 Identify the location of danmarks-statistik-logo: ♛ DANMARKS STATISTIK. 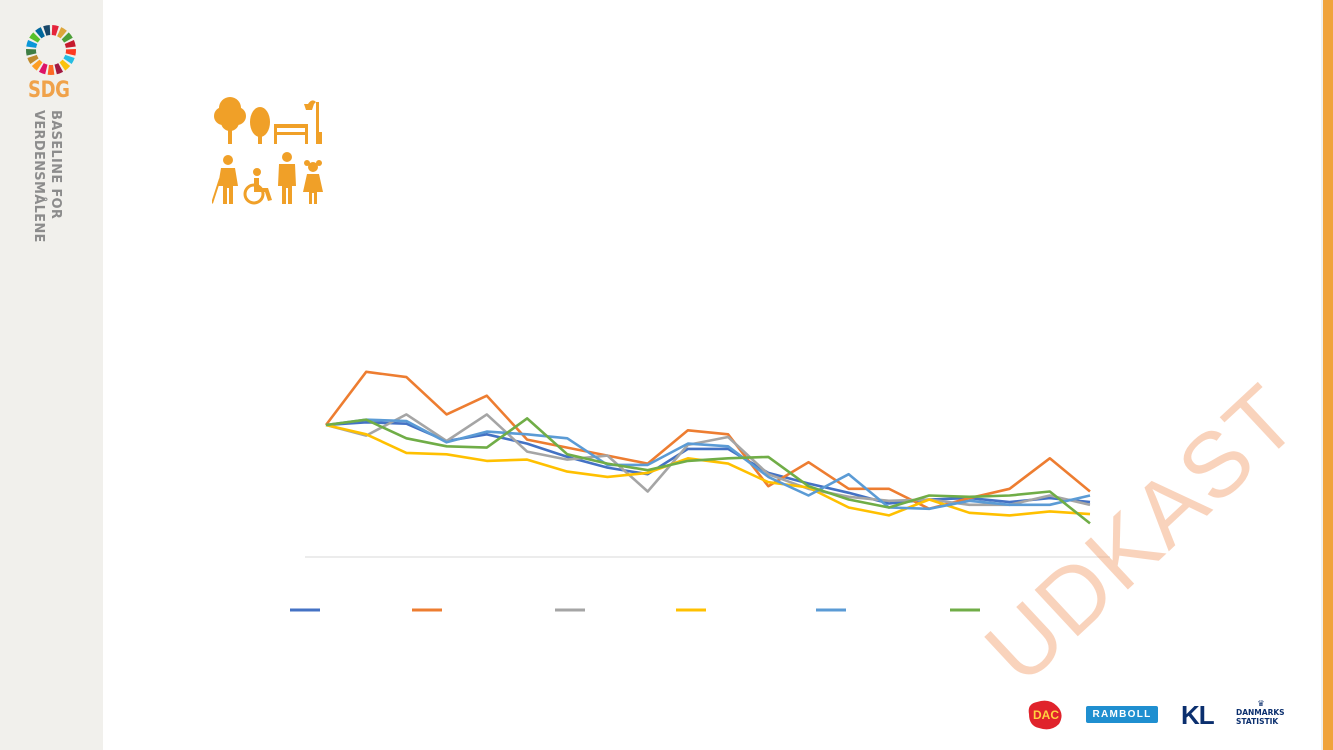
(1261, 713).